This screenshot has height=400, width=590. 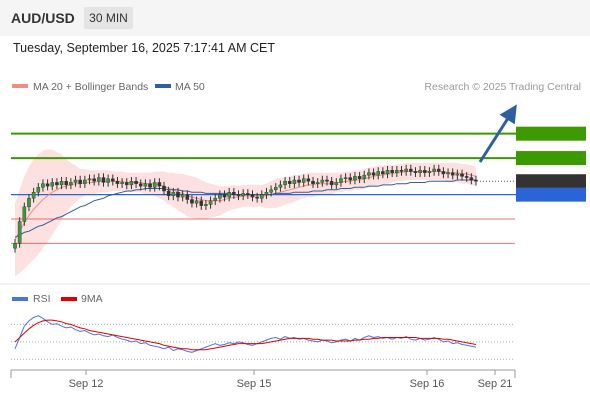 I want to click on x-tick-label: Sep 12, so click(x=86, y=384).